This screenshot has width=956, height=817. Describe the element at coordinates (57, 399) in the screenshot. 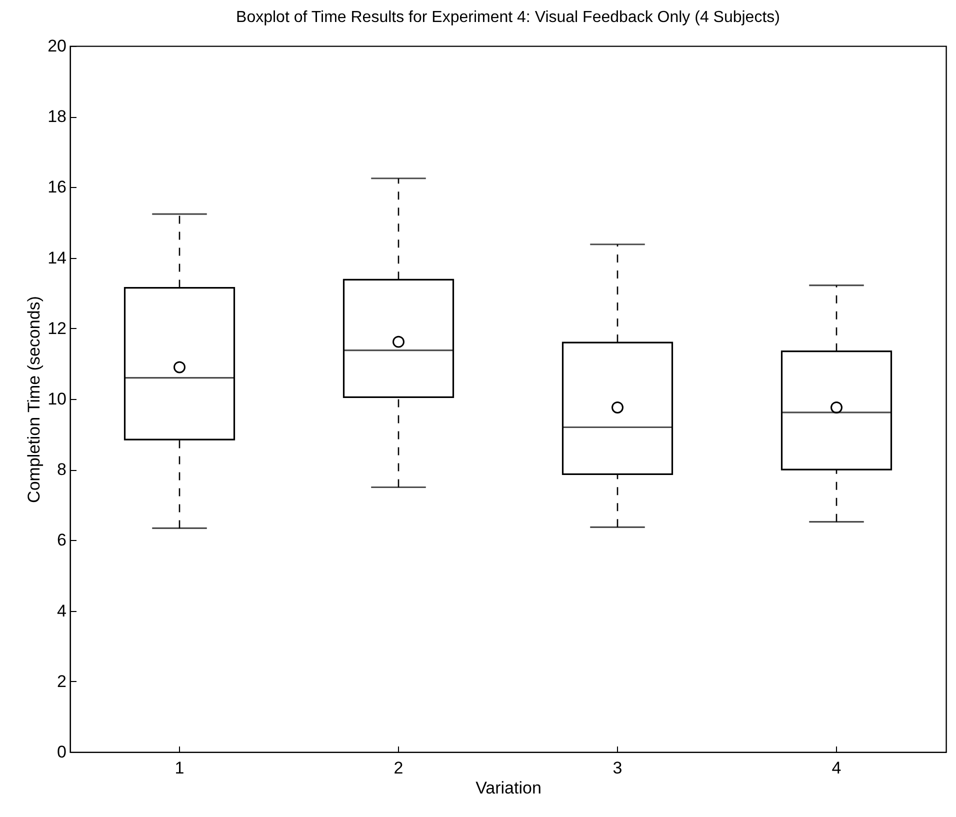

I see `y-tick-label: 10` at that location.